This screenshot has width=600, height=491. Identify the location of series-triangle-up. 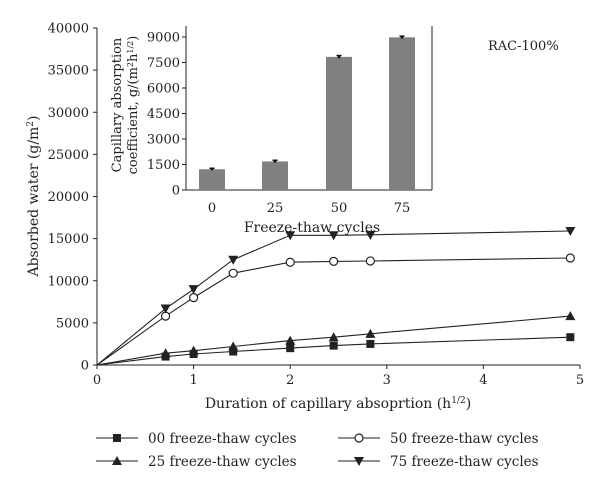
(336, 338).